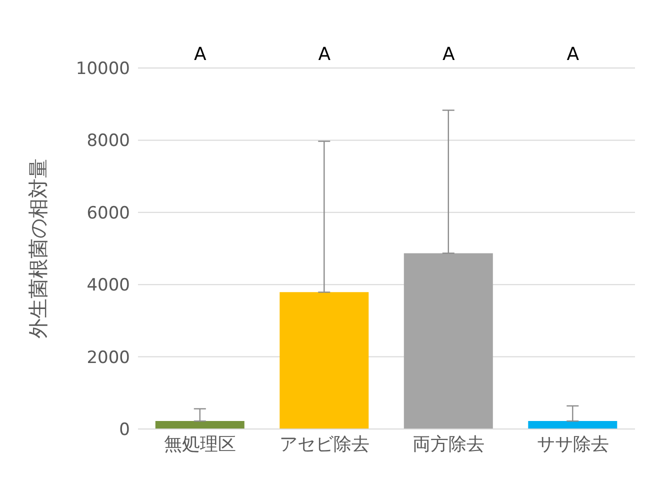 The image size is (653, 482). I want to click on x-tick-label: アセビ除去, so click(324, 444).